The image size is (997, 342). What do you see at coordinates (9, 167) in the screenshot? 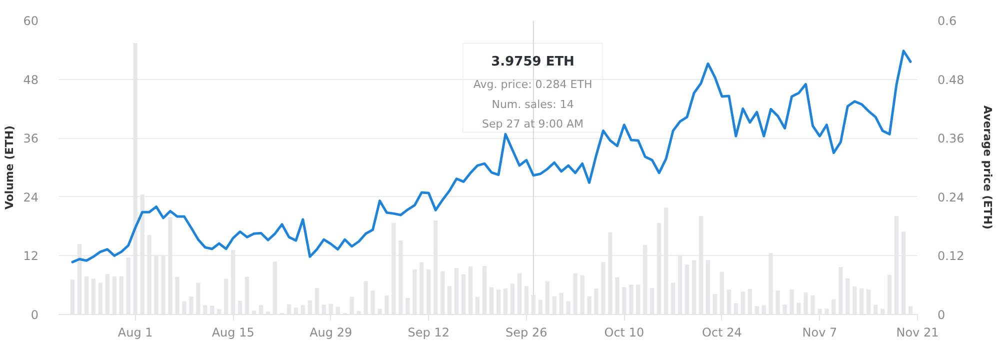
I see `y-axis-title: Volume (ETH)` at bounding box center [9, 167].